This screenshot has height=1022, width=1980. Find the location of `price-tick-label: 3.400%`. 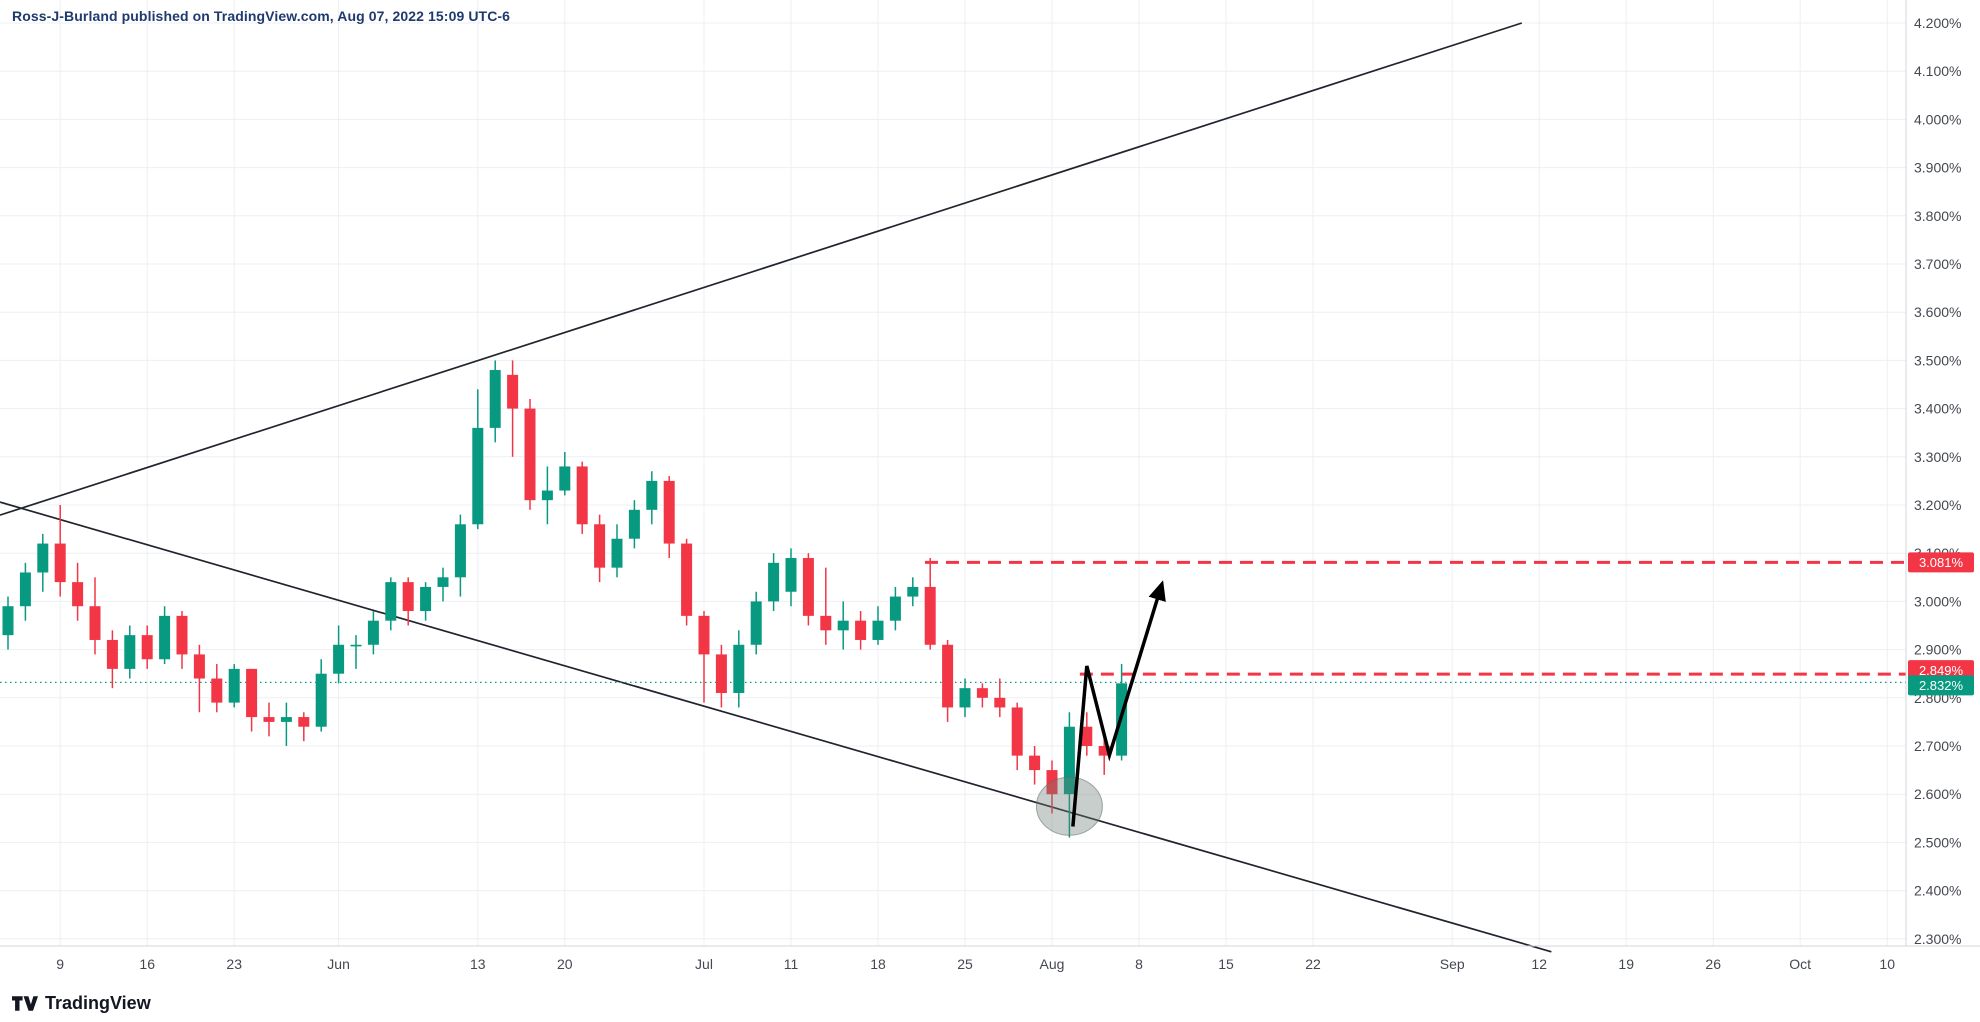

price-tick-label: 3.400% is located at coordinates (1937, 409).